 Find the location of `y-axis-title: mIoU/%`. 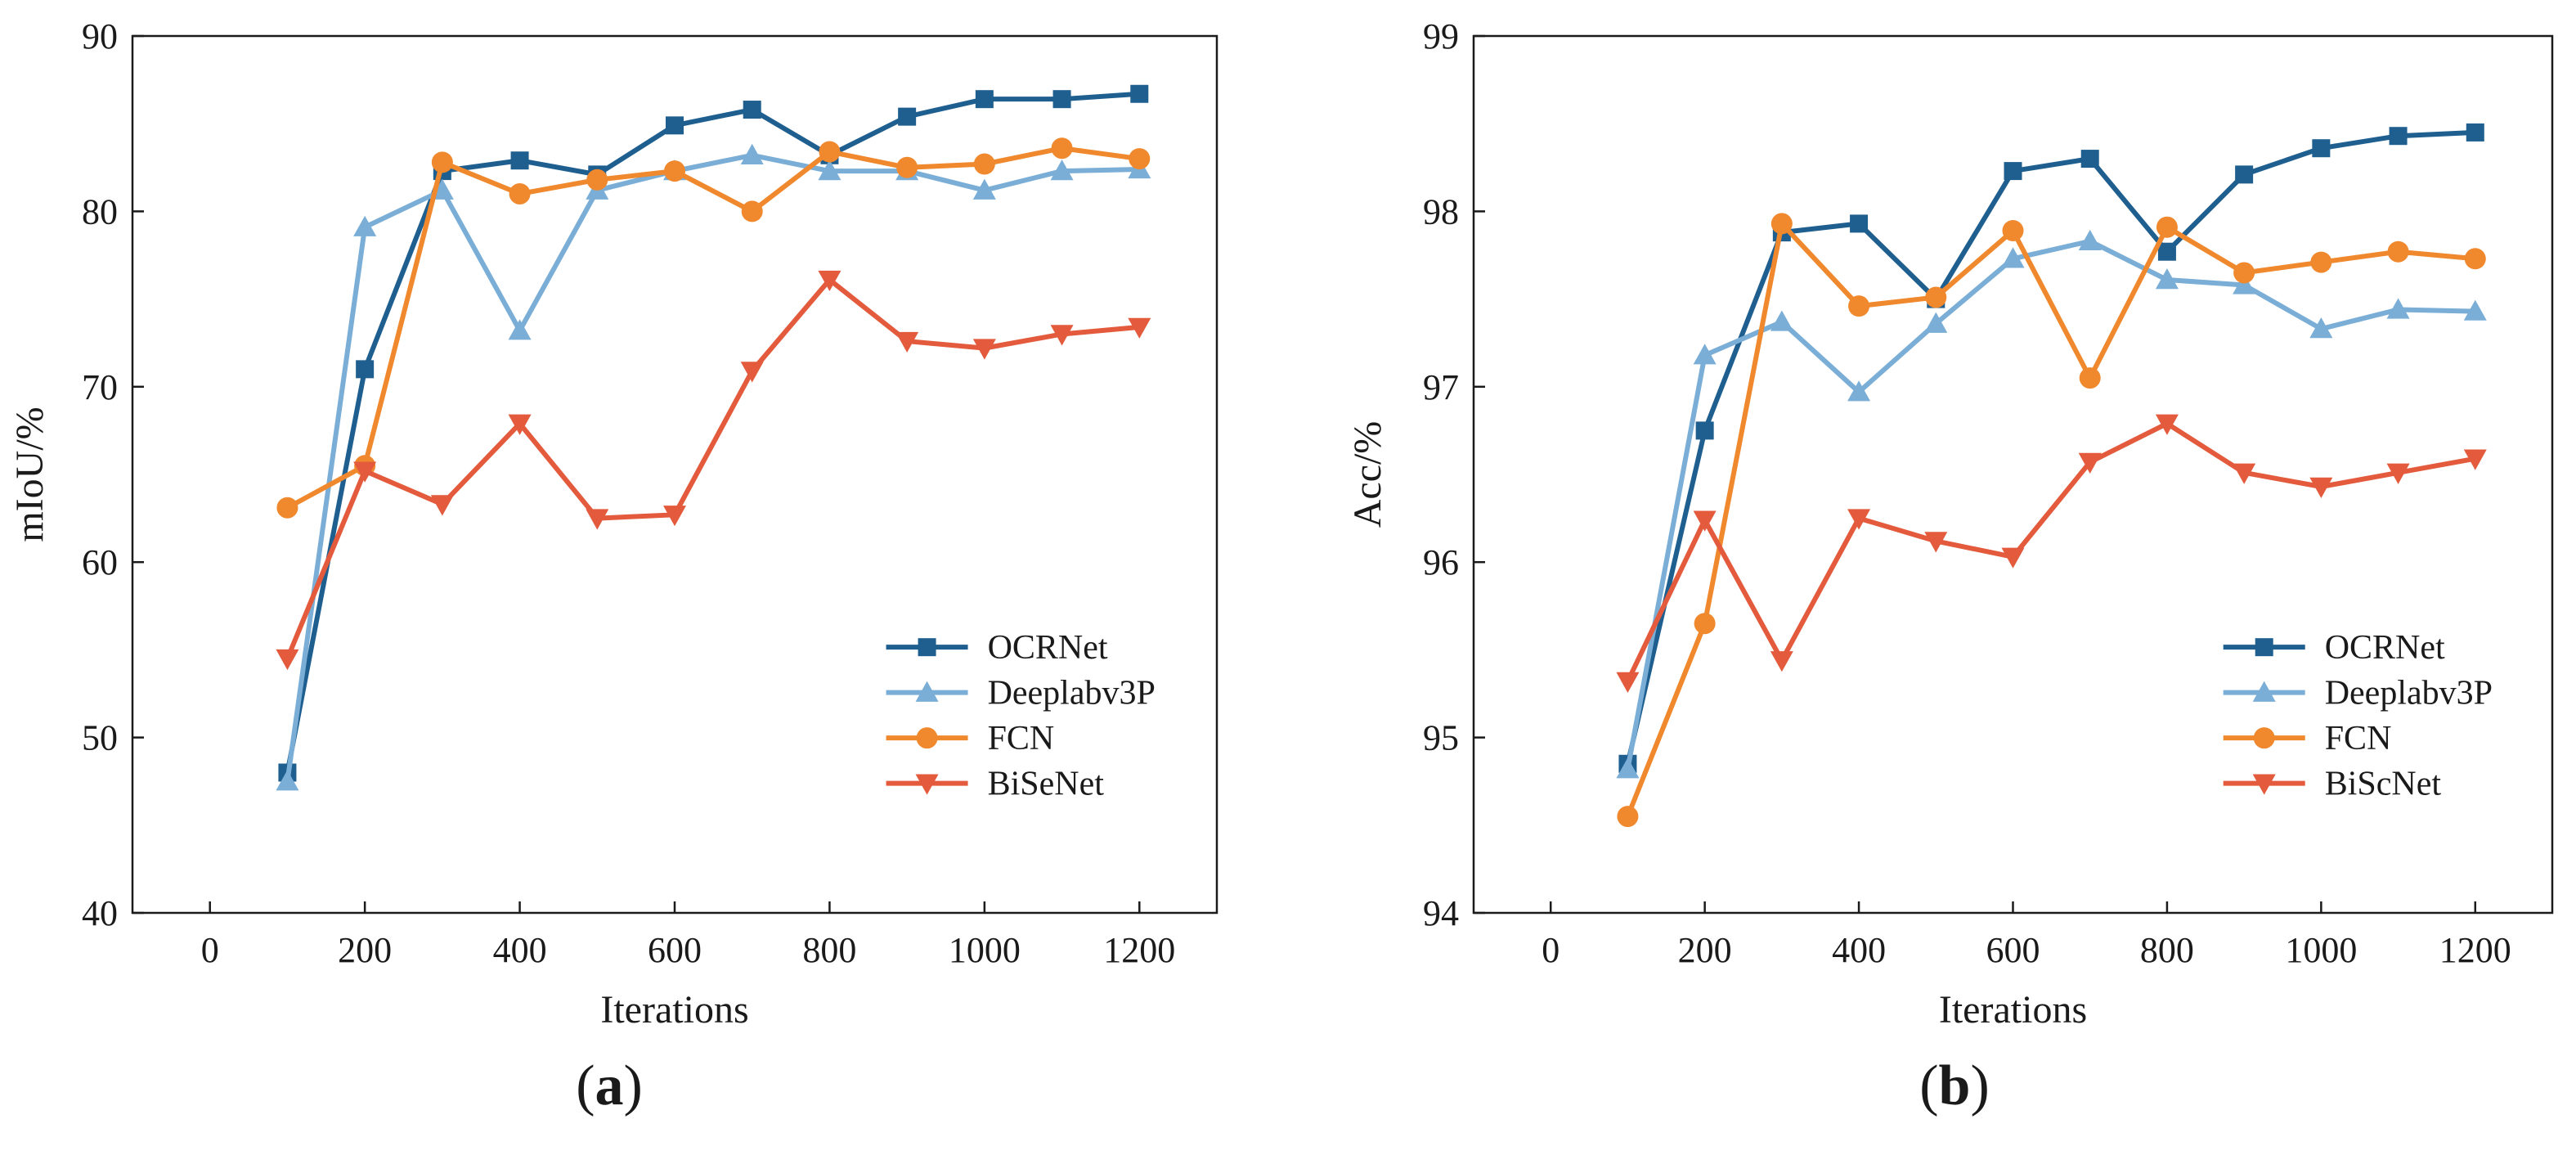

y-axis-title: mIoU/% is located at coordinates (30, 475).